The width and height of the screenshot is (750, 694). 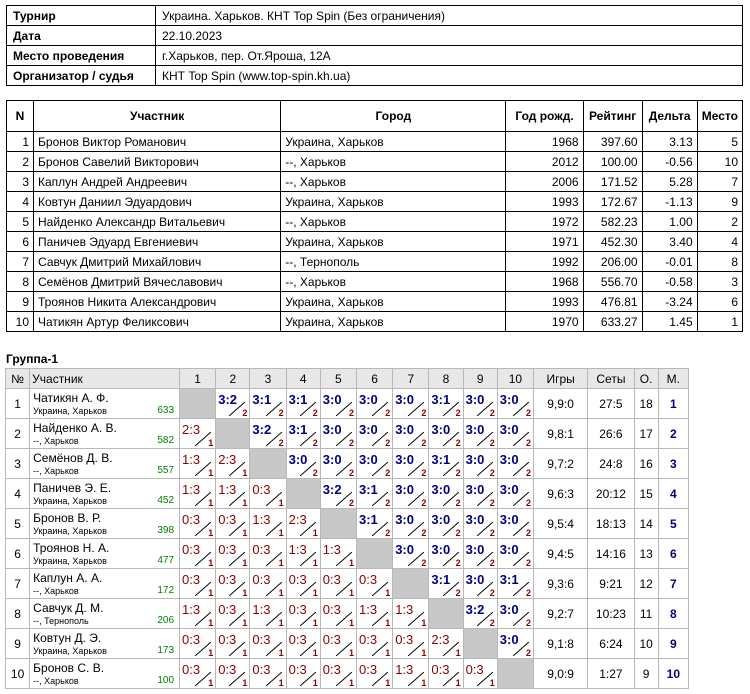 I want to click on participant-name: Паничев Эдуард Евгениевич, so click(x=157, y=241).